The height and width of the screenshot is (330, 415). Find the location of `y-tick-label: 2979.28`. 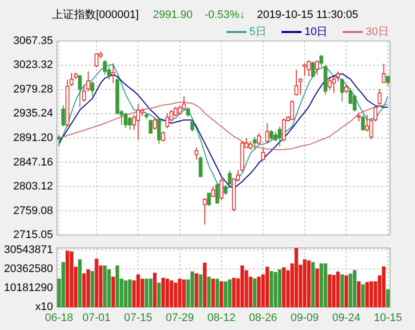

y-tick-label: 2979.28 is located at coordinates (33, 89).